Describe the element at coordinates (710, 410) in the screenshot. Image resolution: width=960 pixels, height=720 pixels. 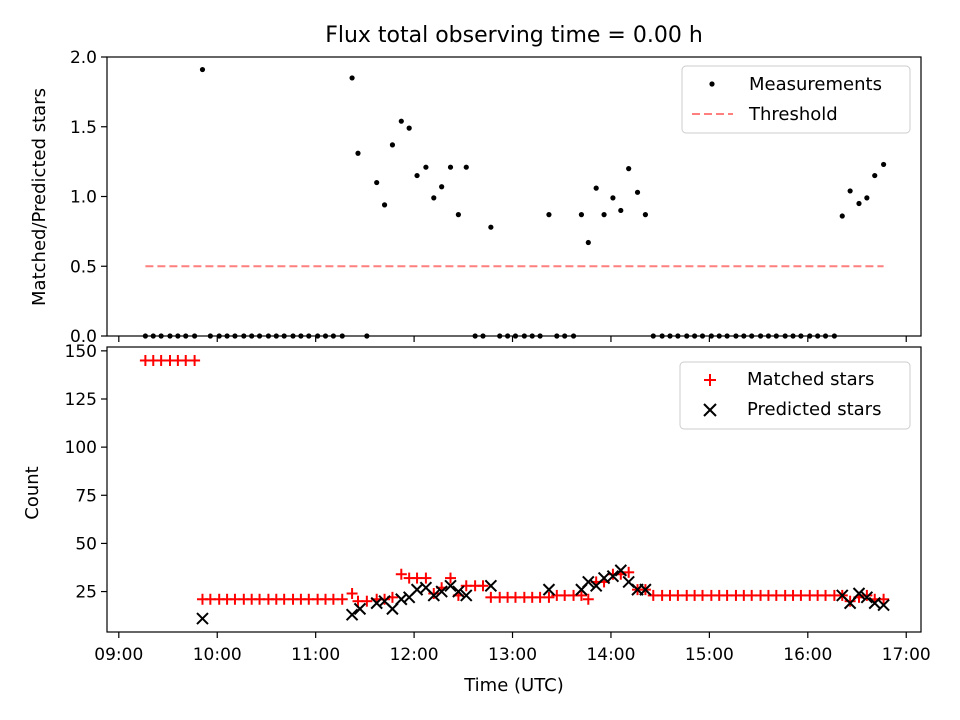
I see `legend-marker-predicted-stars` at that location.